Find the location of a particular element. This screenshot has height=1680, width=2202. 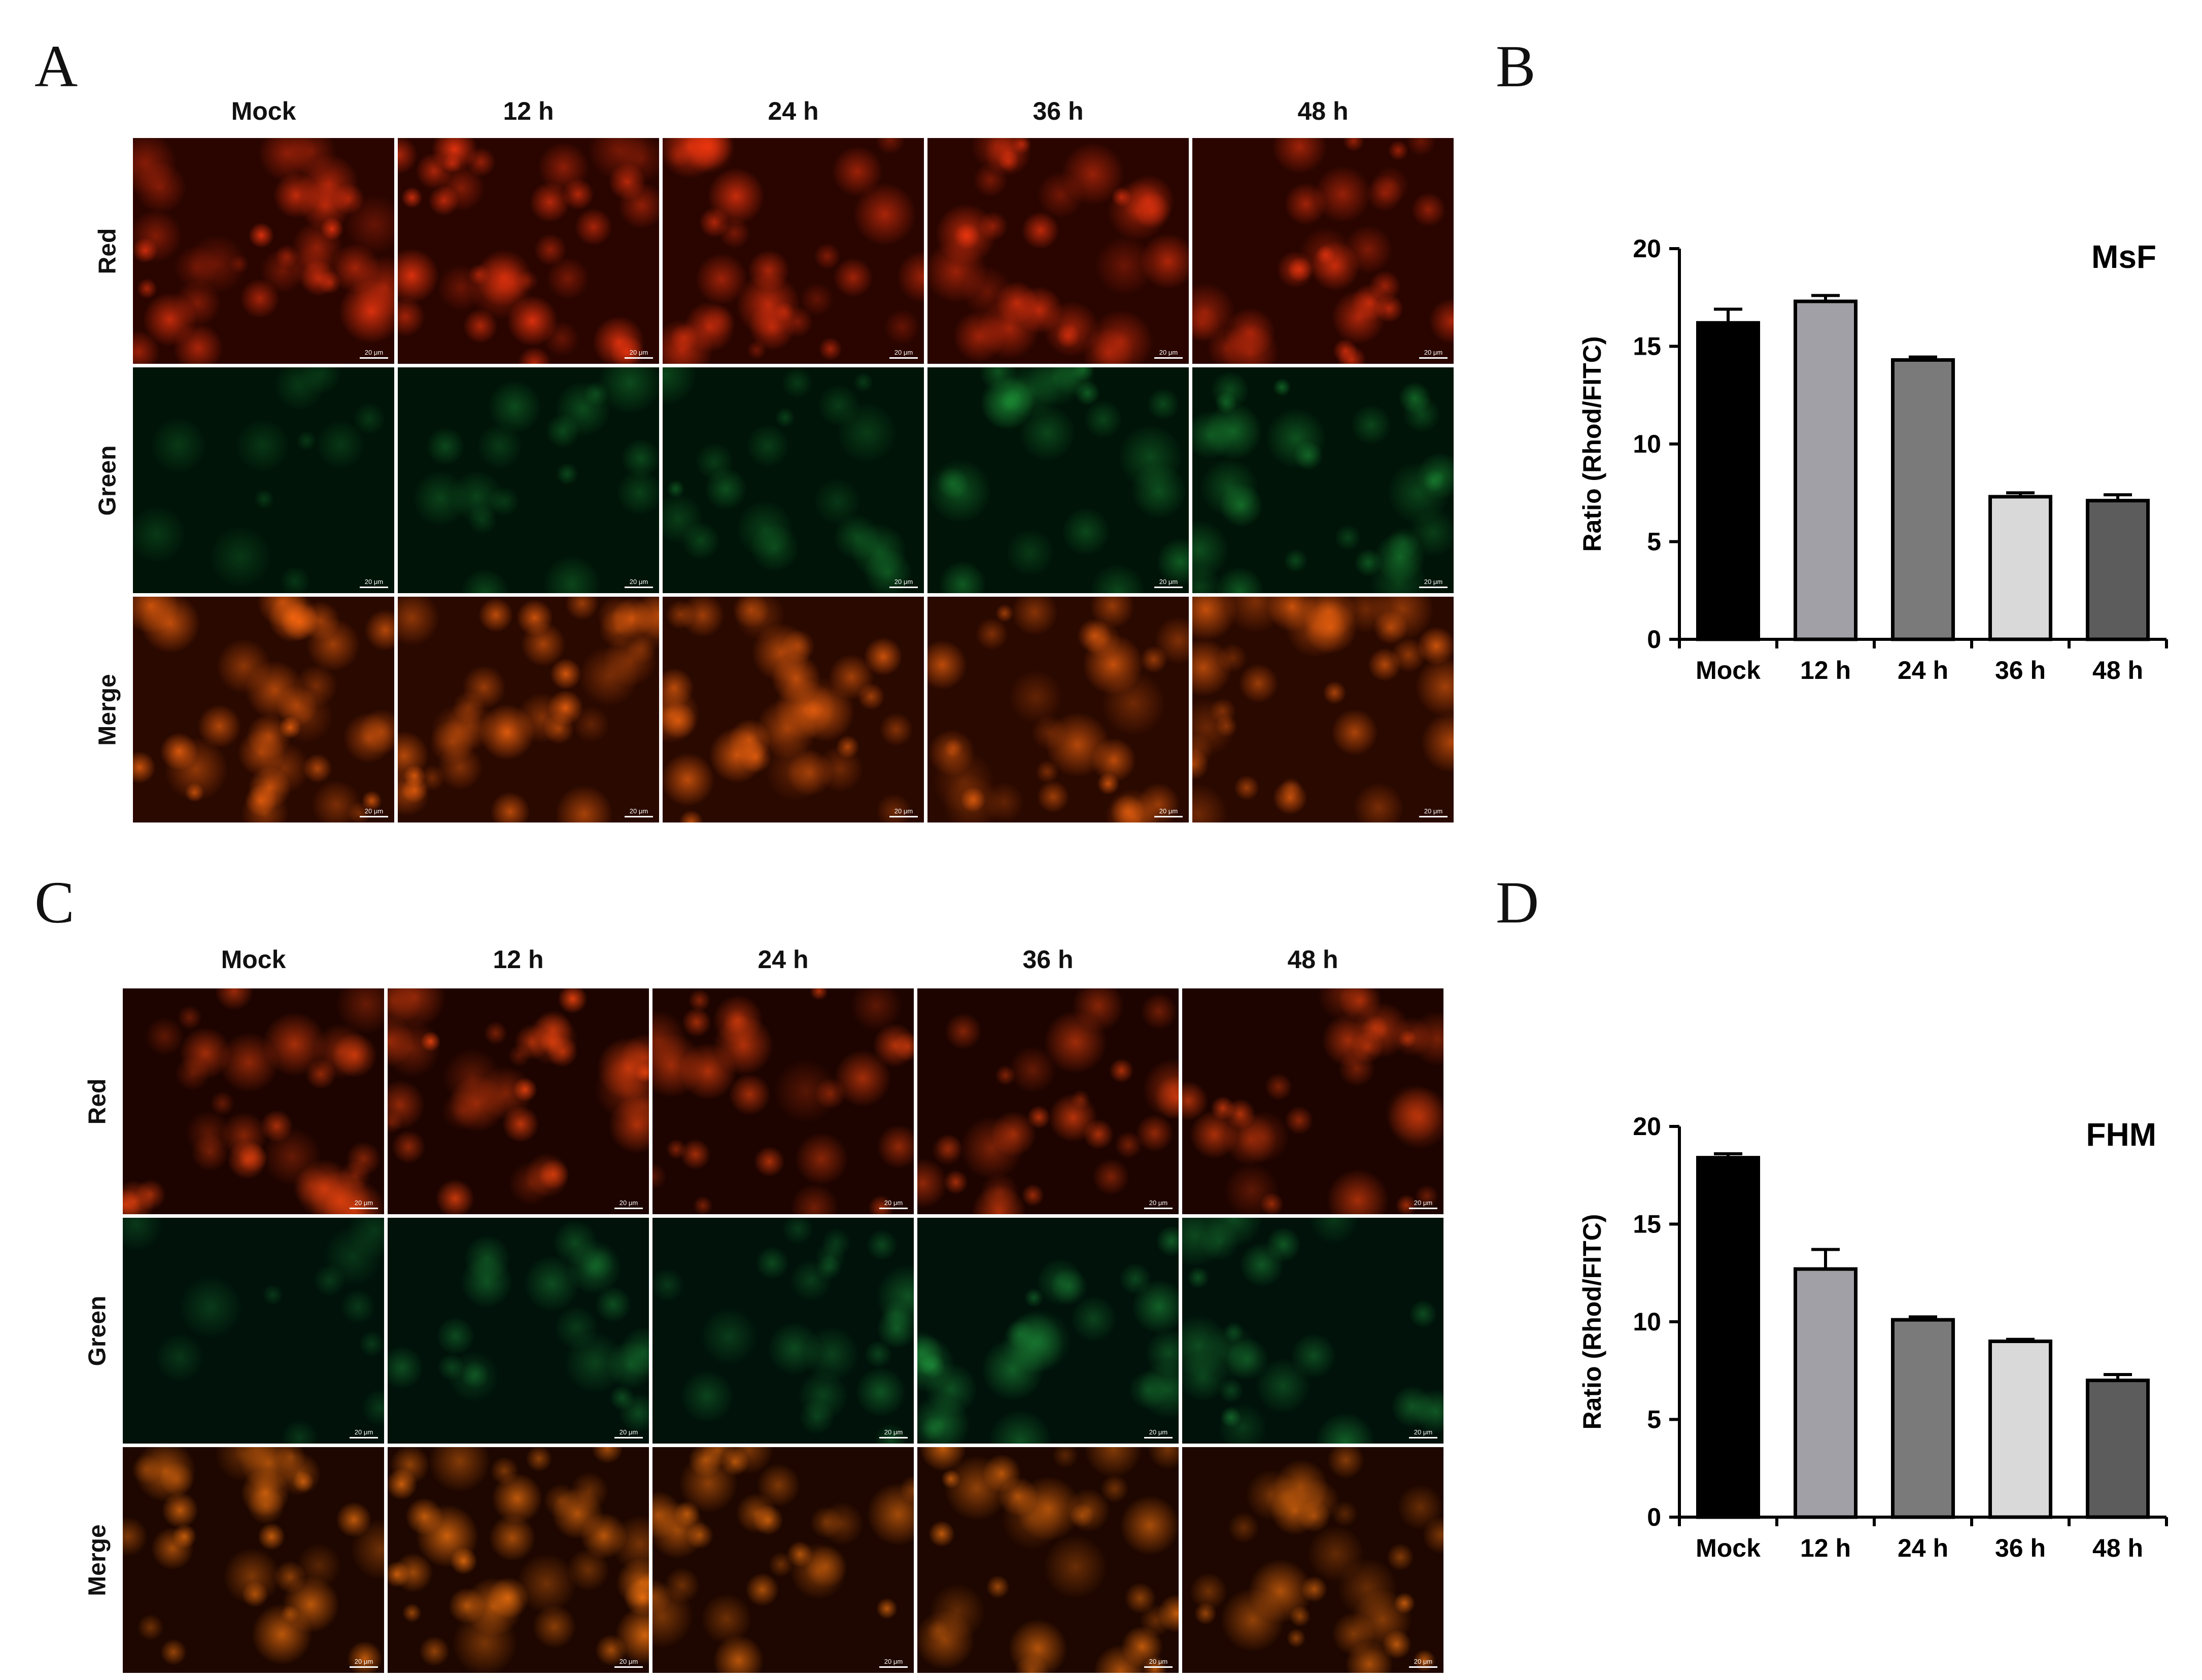

y-tick-label: 20 is located at coordinates (1647, 1126).